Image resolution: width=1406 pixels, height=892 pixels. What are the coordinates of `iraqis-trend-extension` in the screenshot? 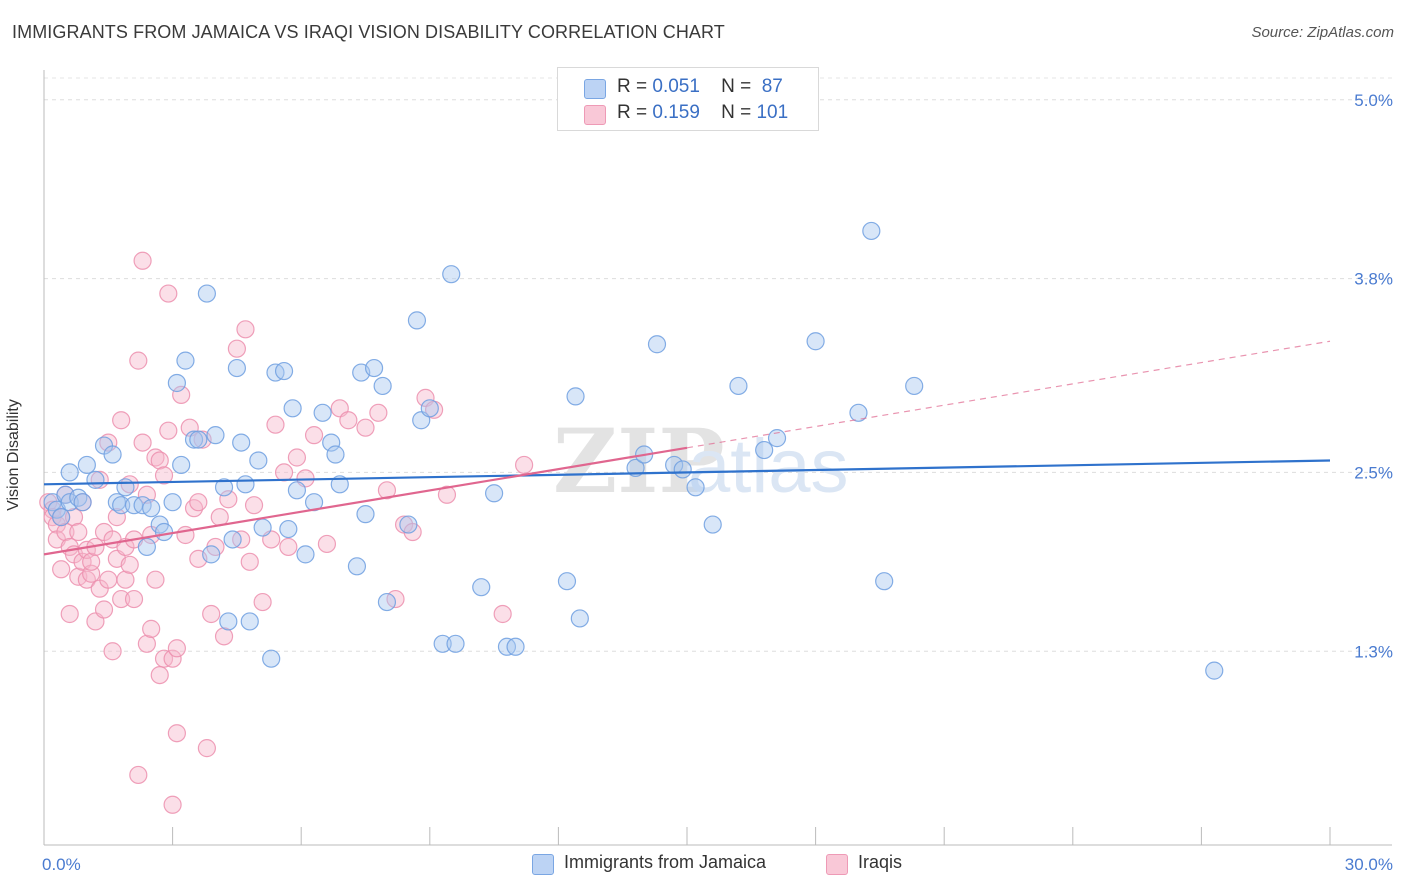 It's located at (1008, 394).